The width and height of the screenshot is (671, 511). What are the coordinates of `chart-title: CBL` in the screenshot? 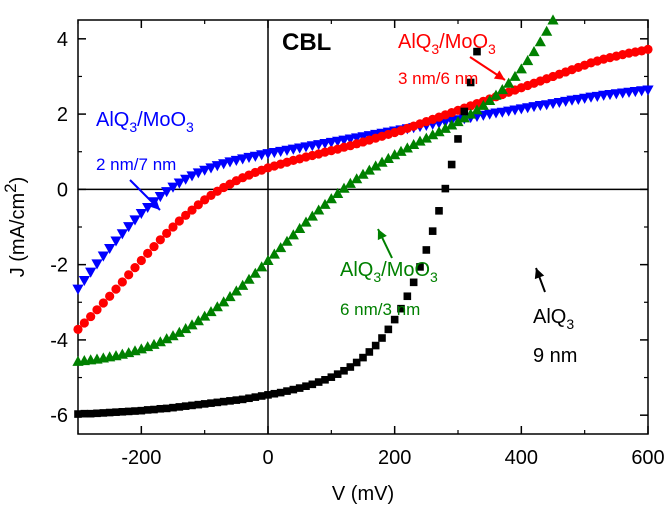 It's located at (306, 42).